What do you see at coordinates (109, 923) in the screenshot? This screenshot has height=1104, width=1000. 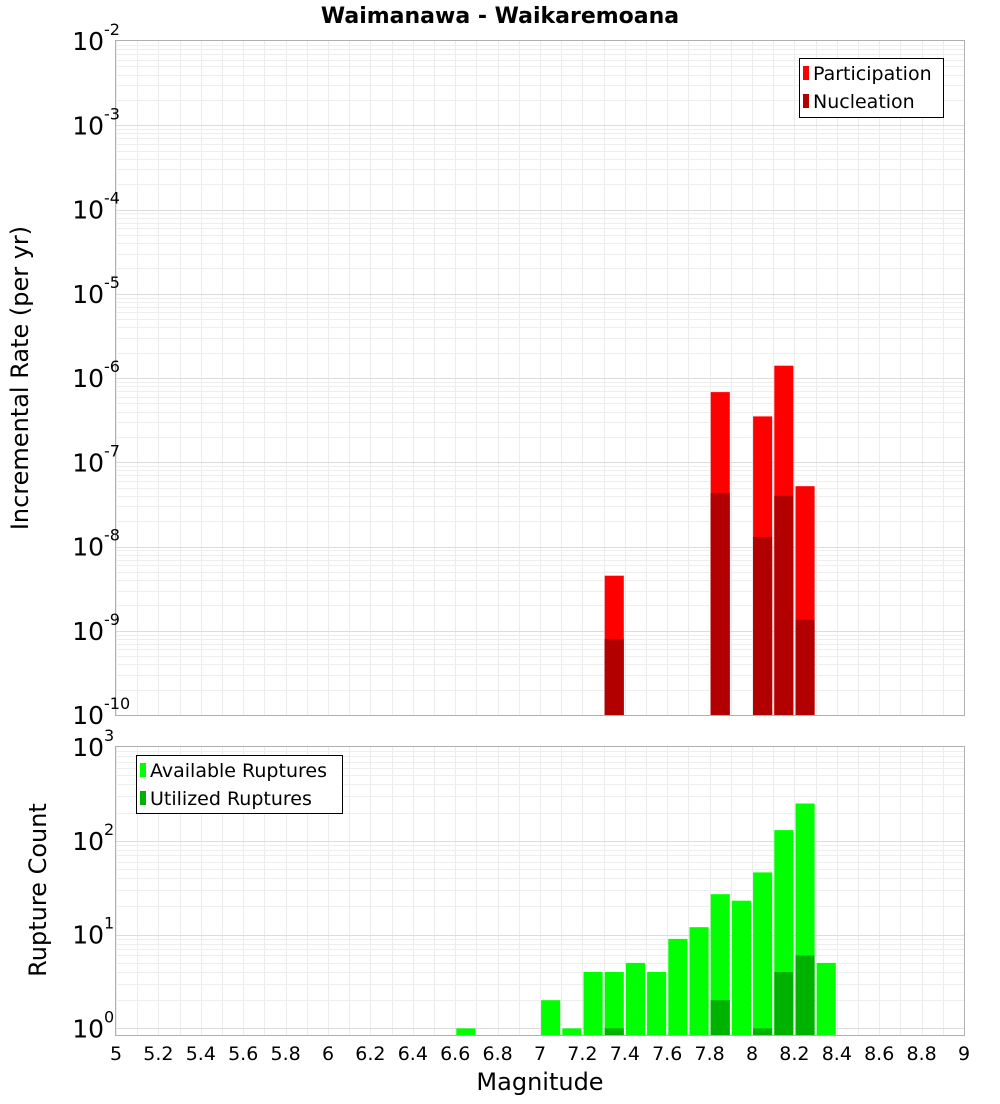 I see `bottom-y-tick-exponent: 1` at bounding box center [109, 923].